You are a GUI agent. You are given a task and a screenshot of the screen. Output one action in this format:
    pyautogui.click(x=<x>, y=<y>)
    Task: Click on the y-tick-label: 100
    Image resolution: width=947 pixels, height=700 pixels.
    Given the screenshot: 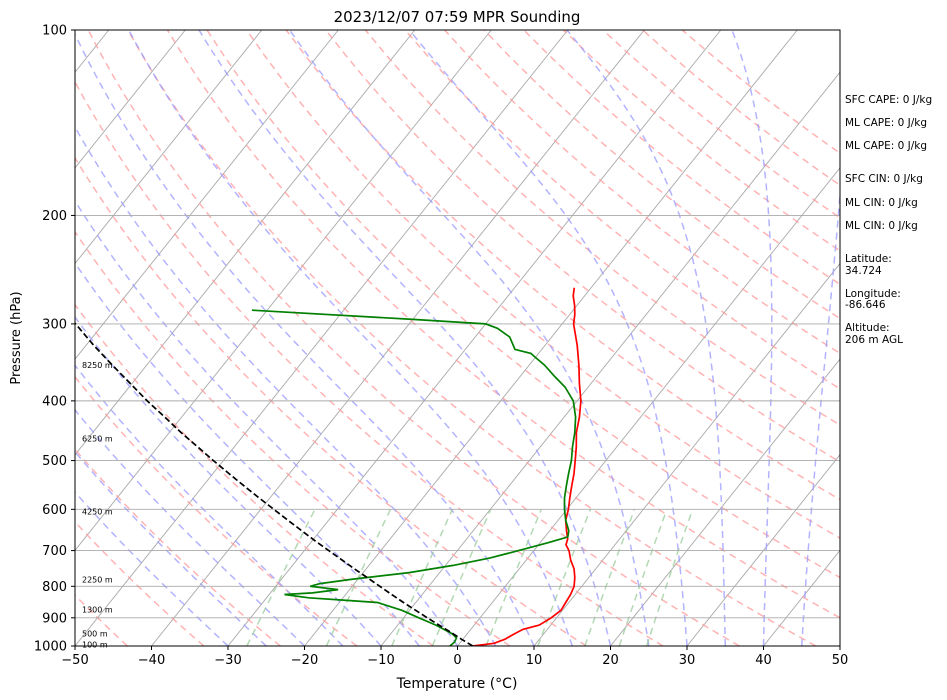 What is the action you would take?
    pyautogui.click(x=54, y=31)
    